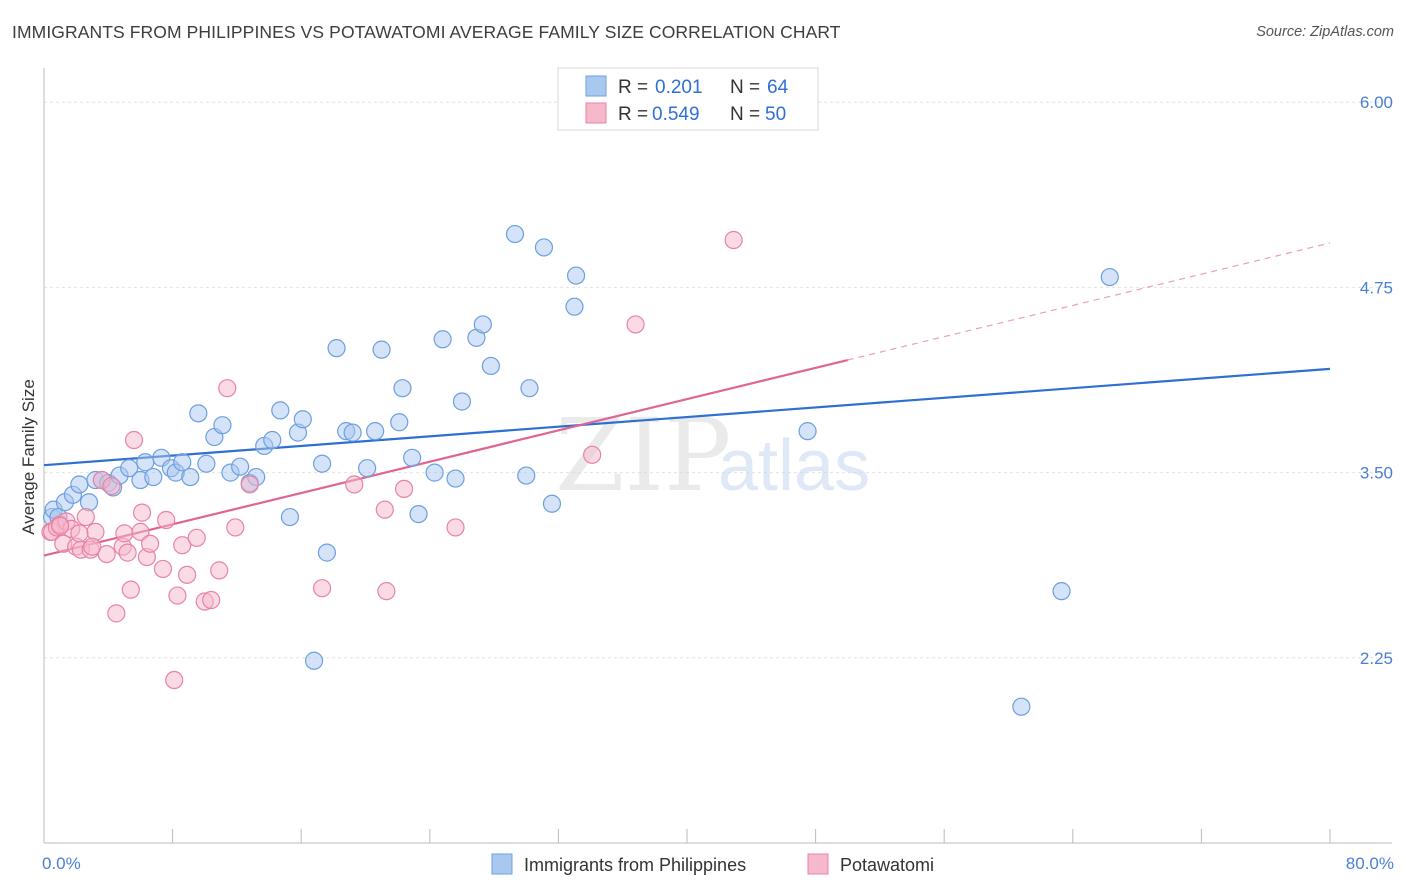 Image resolution: width=1406 pixels, height=892 pixels. Describe the element at coordinates (745, 87) in the screenshot. I see `legend-n-label-1: N =` at that location.